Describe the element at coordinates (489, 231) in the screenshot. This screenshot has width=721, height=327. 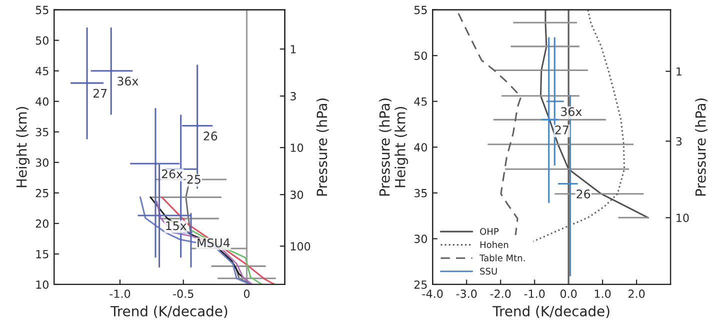
I see `legend-label: OHP` at that location.